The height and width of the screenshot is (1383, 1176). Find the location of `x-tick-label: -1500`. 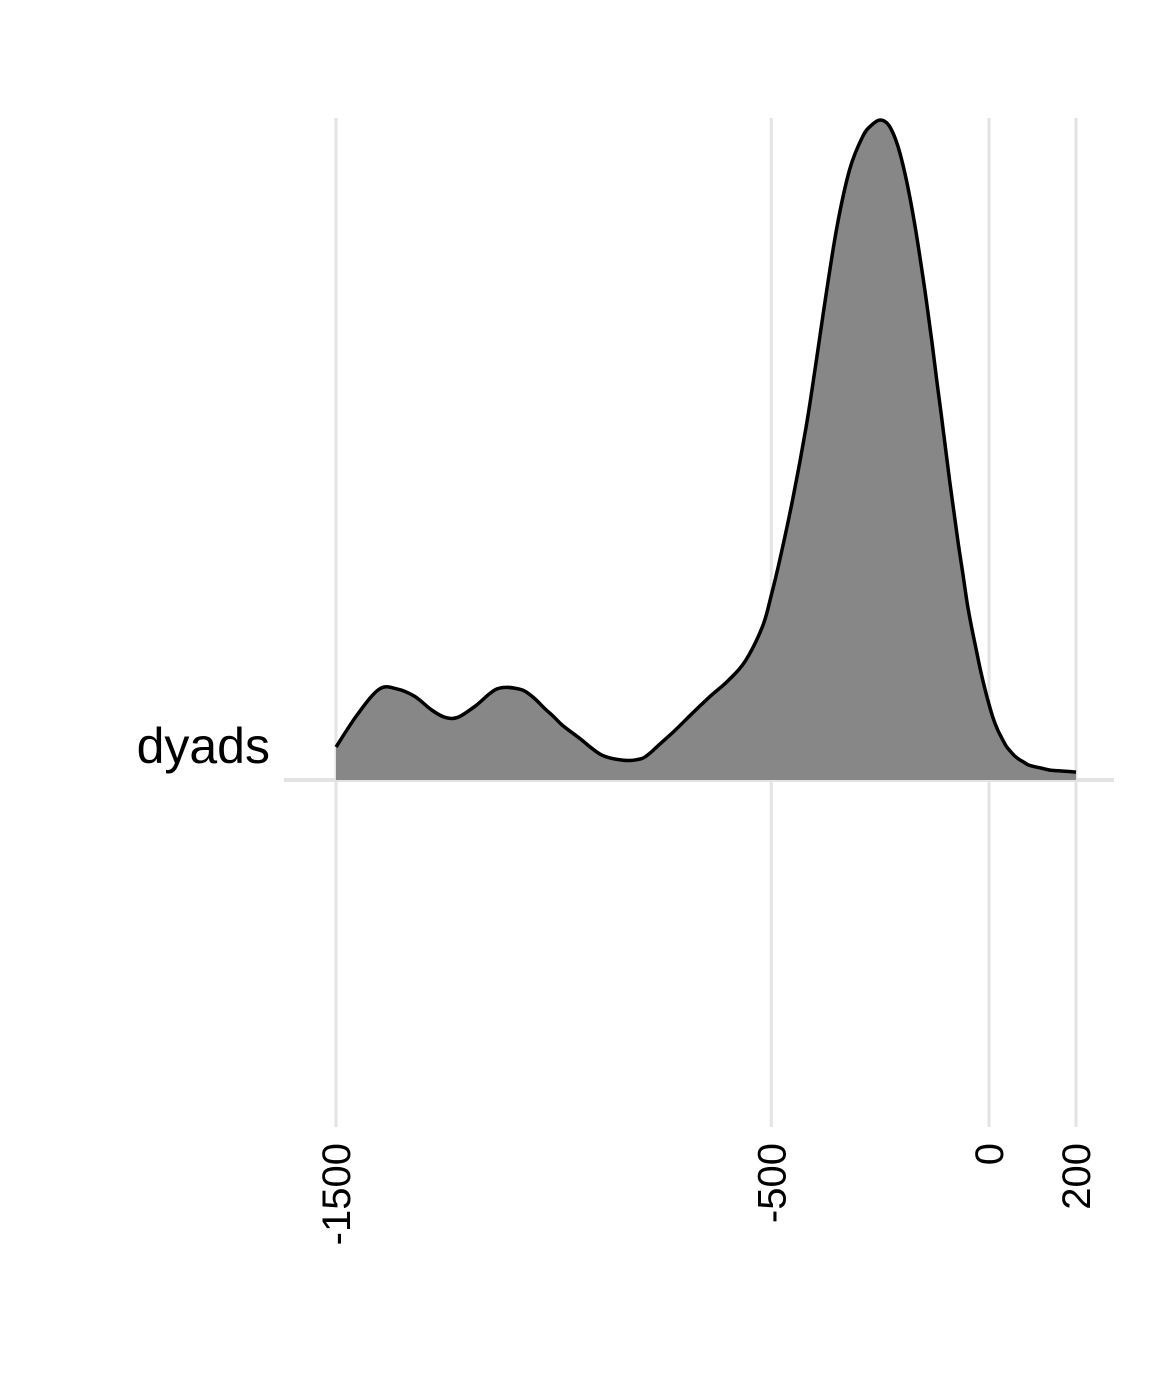

x-tick-label: -1500 is located at coordinates (337, 1194).